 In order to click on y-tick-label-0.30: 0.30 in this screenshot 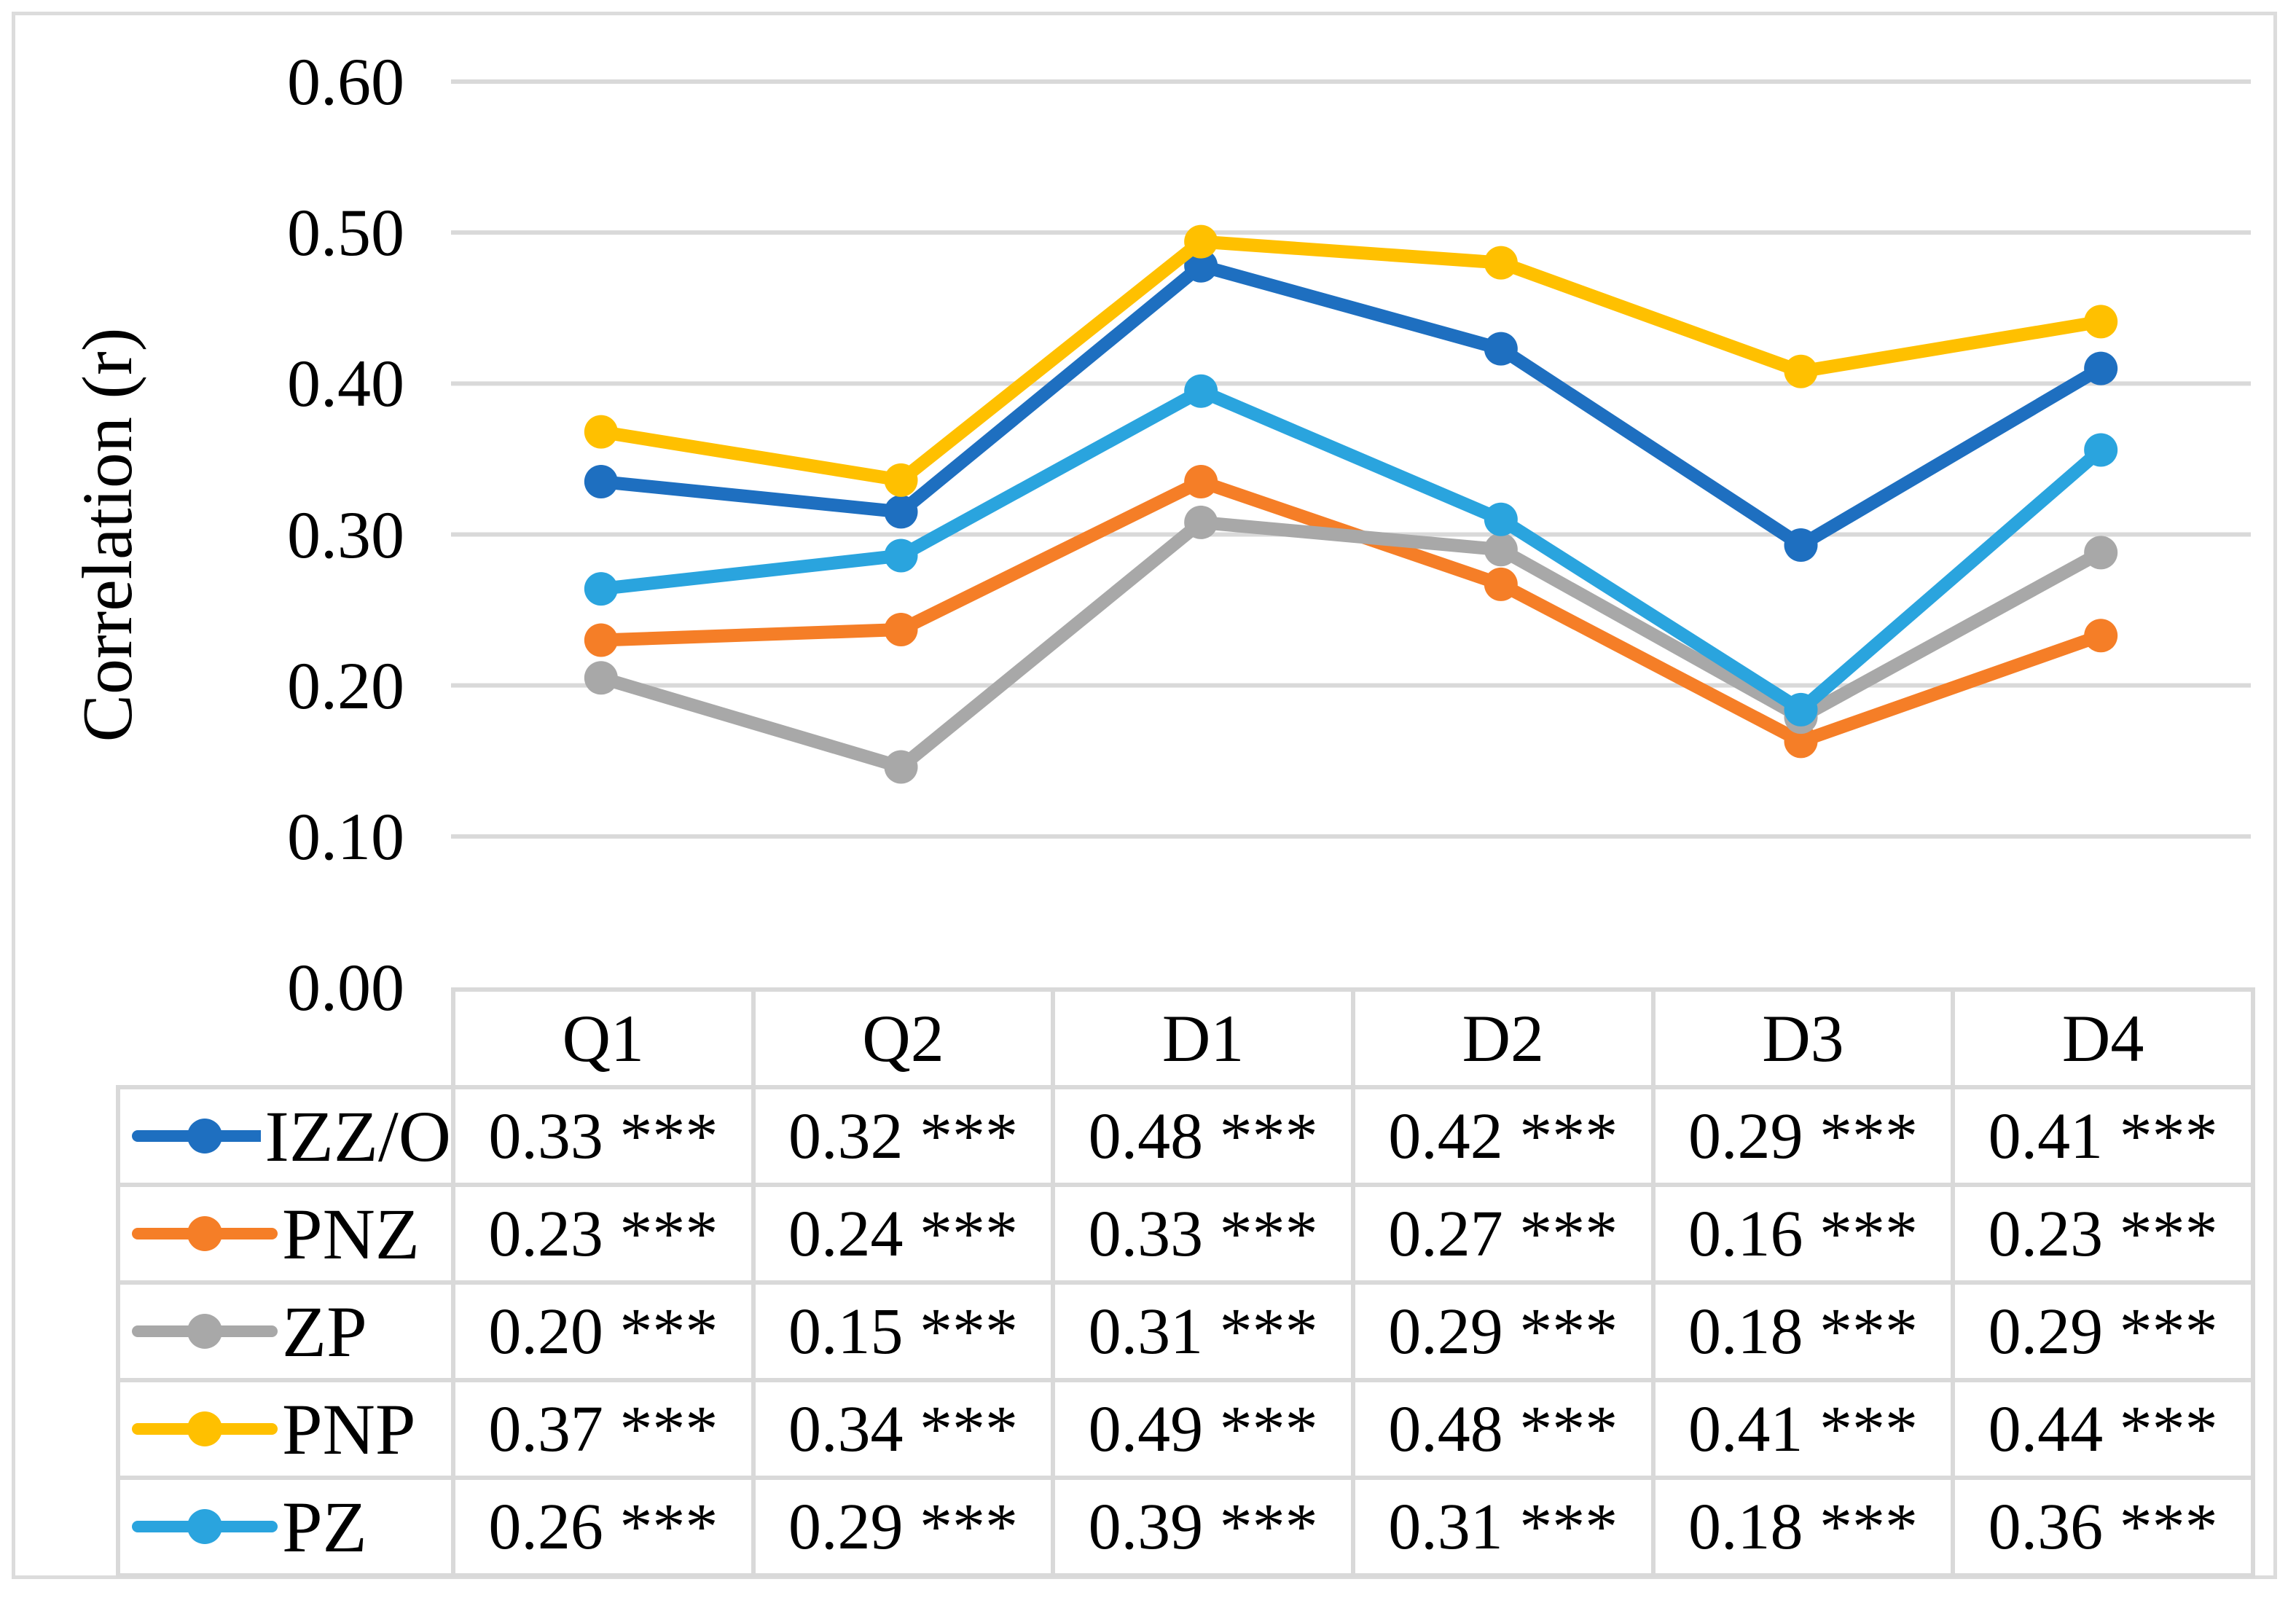, I will do `click(345, 534)`.